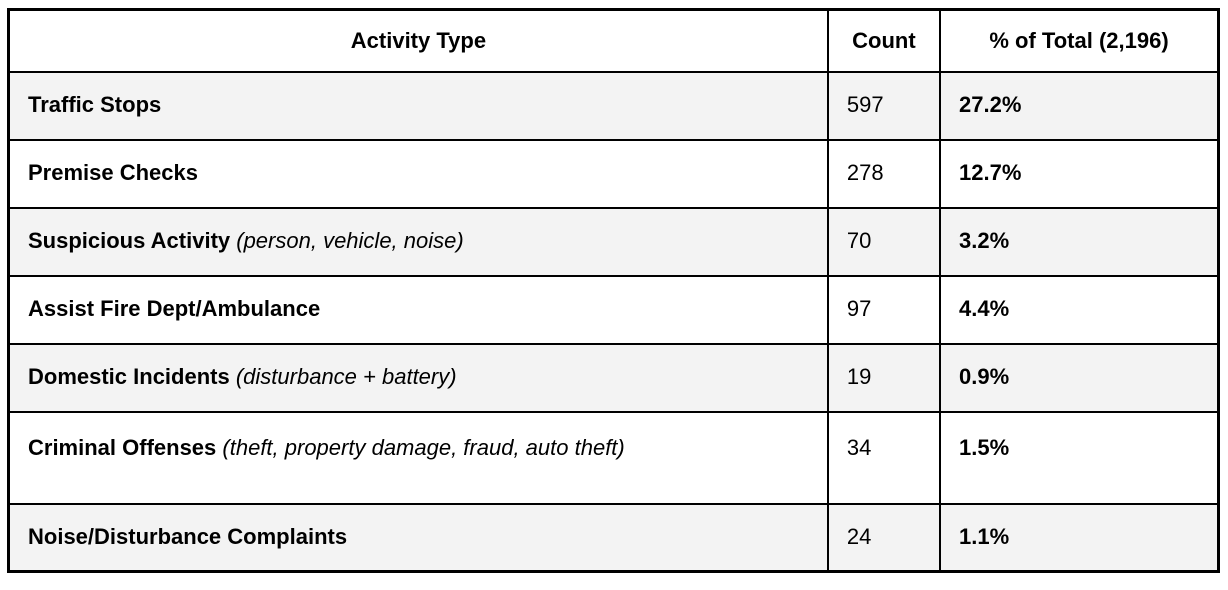 Image resolution: width=1228 pixels, height=590 pixels. I want to click on table-row: Traffic Stops 597 27.2%, so click(613, 105).